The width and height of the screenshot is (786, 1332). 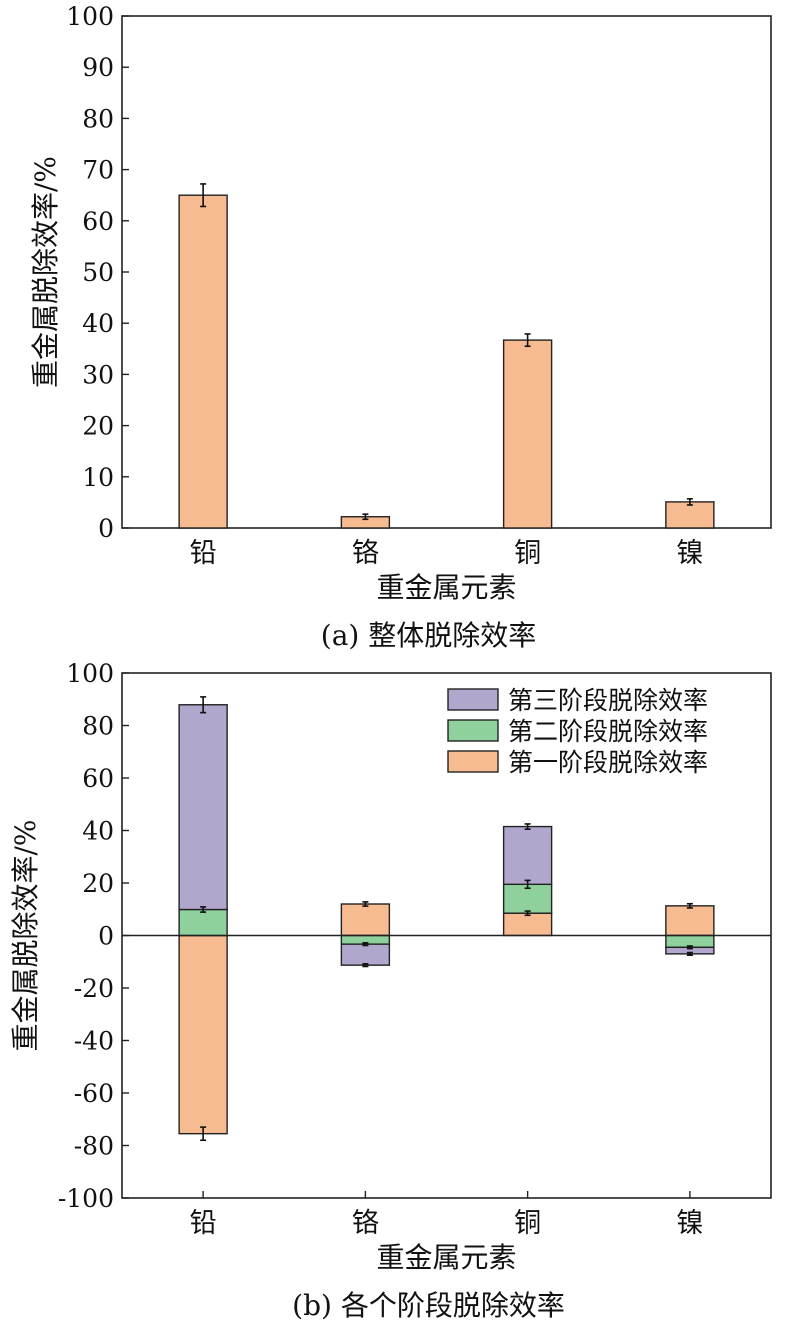 I want to click on y-tick-label: 90, so click(x=98, y=67).